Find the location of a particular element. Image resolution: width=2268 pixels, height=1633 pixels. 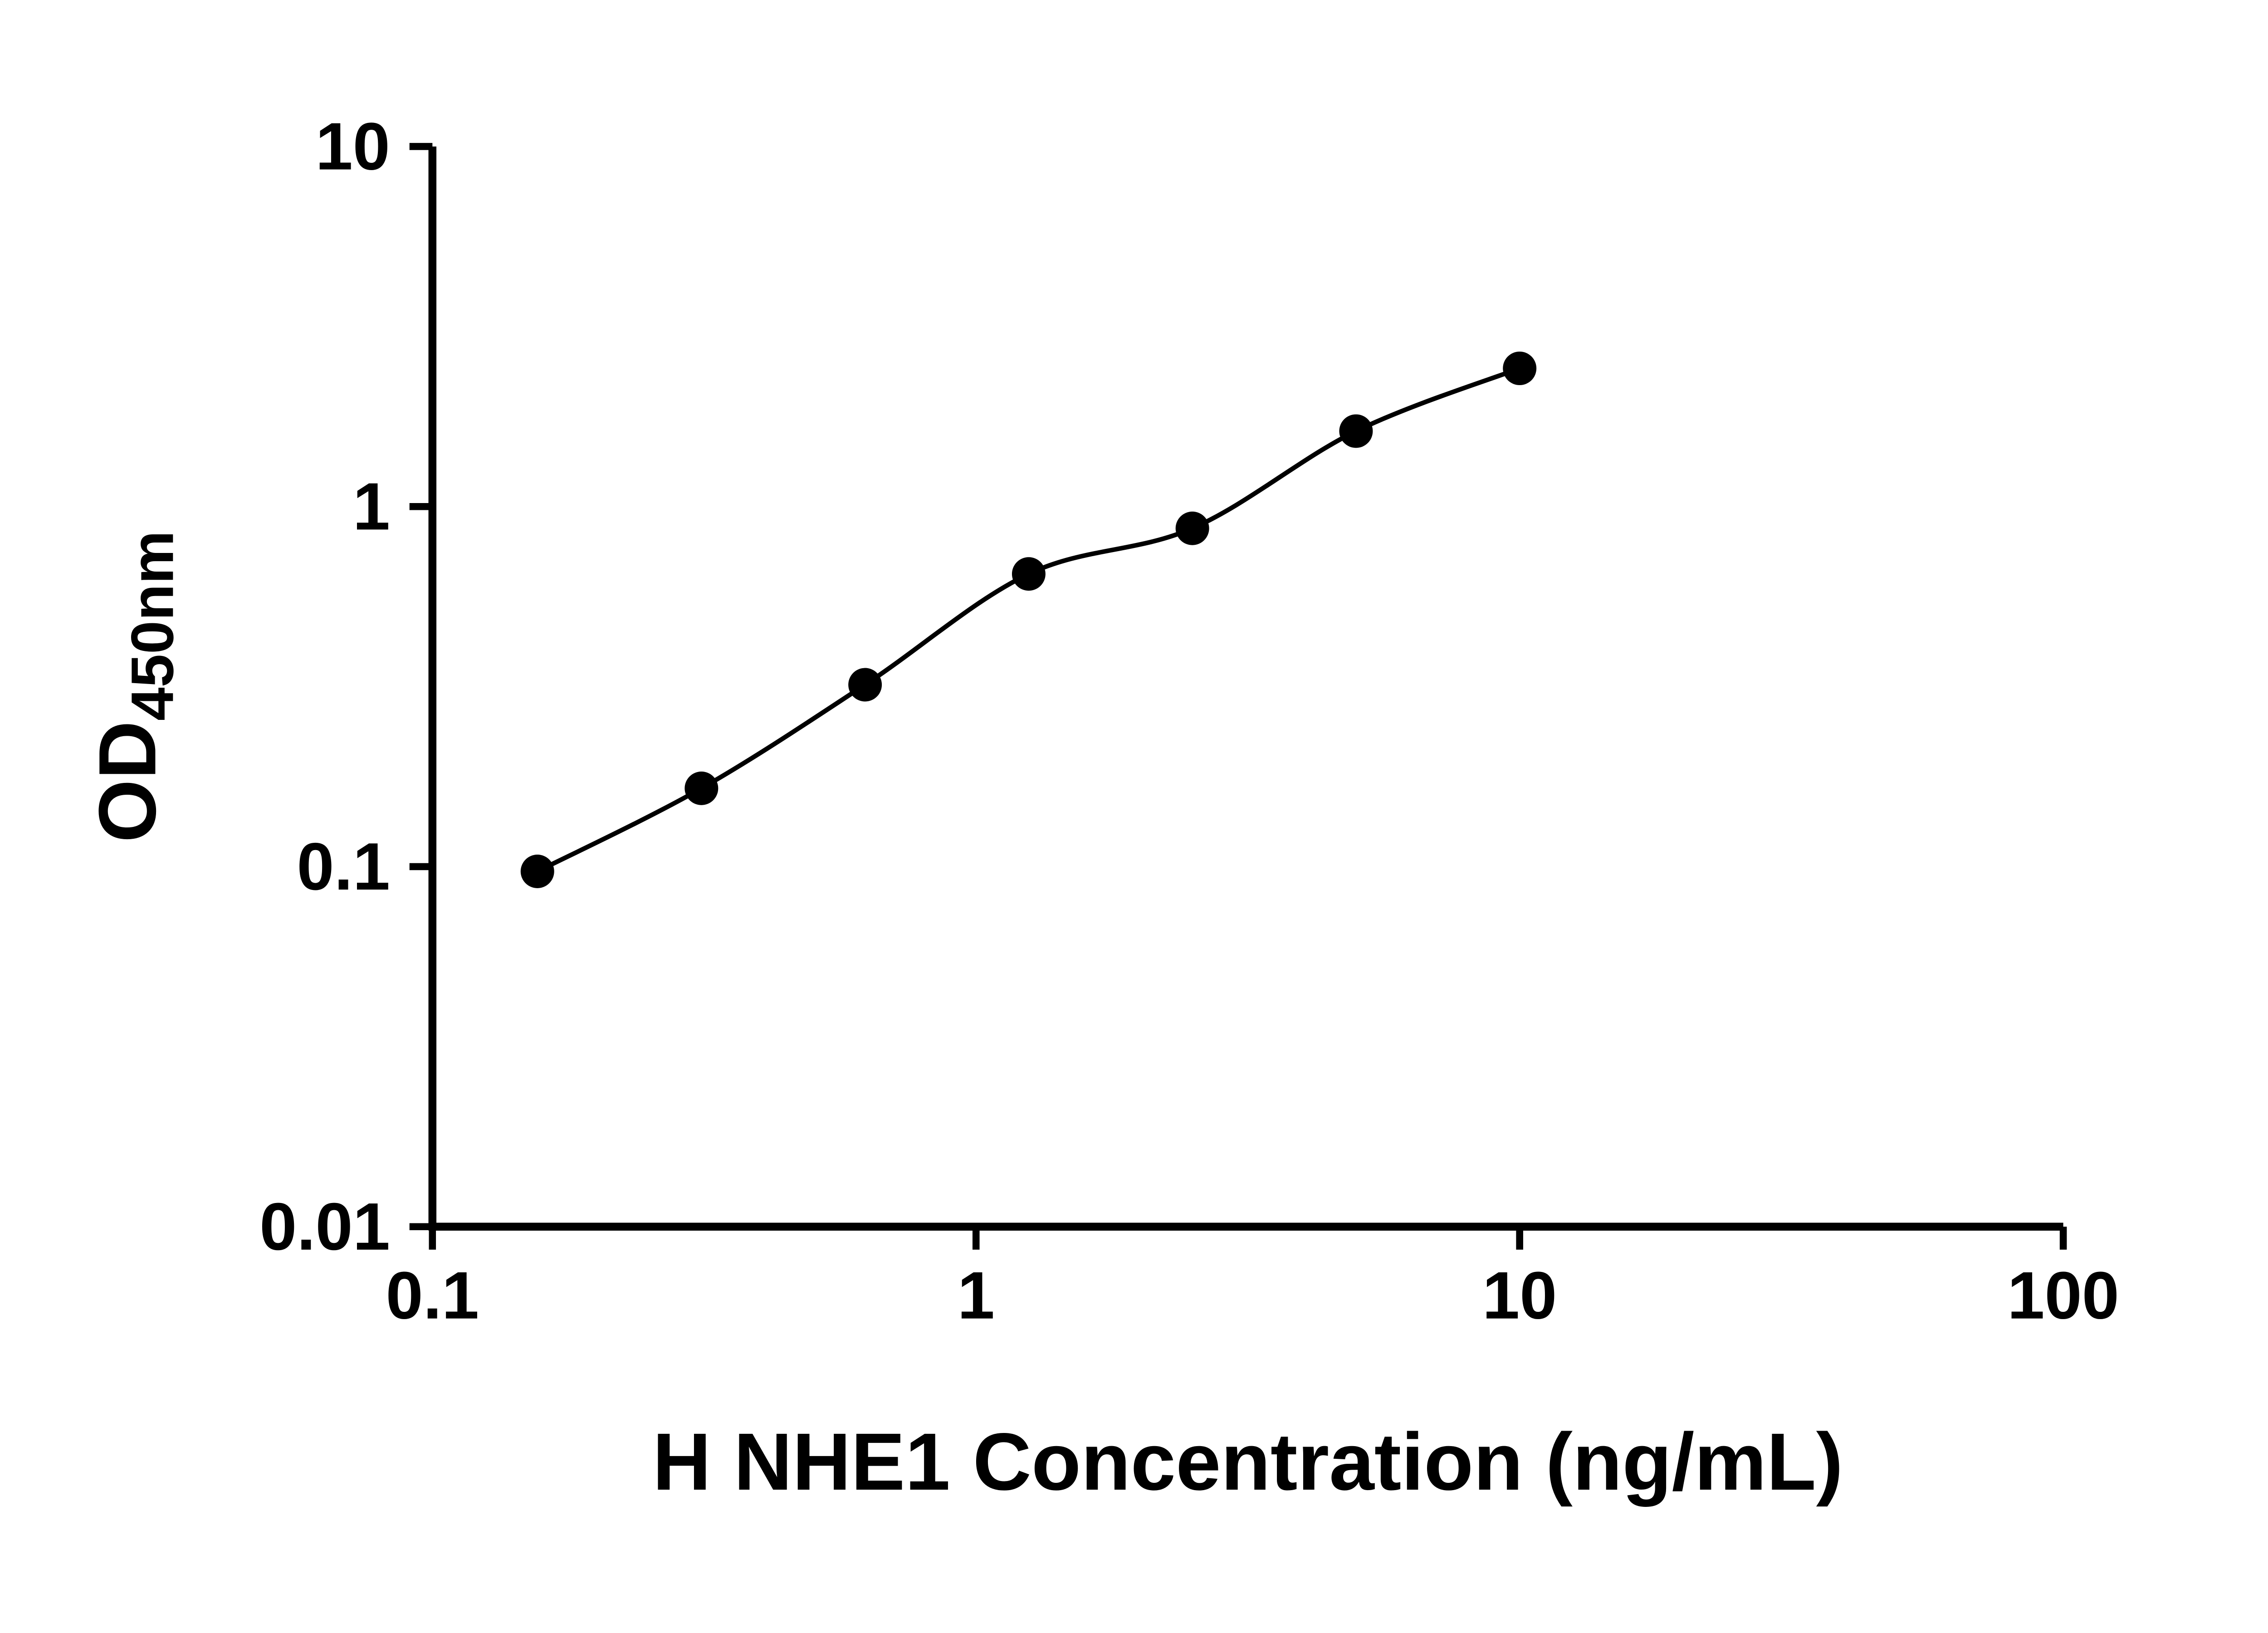

y-axis-title-main: OD is located at coordinates (127, 781).